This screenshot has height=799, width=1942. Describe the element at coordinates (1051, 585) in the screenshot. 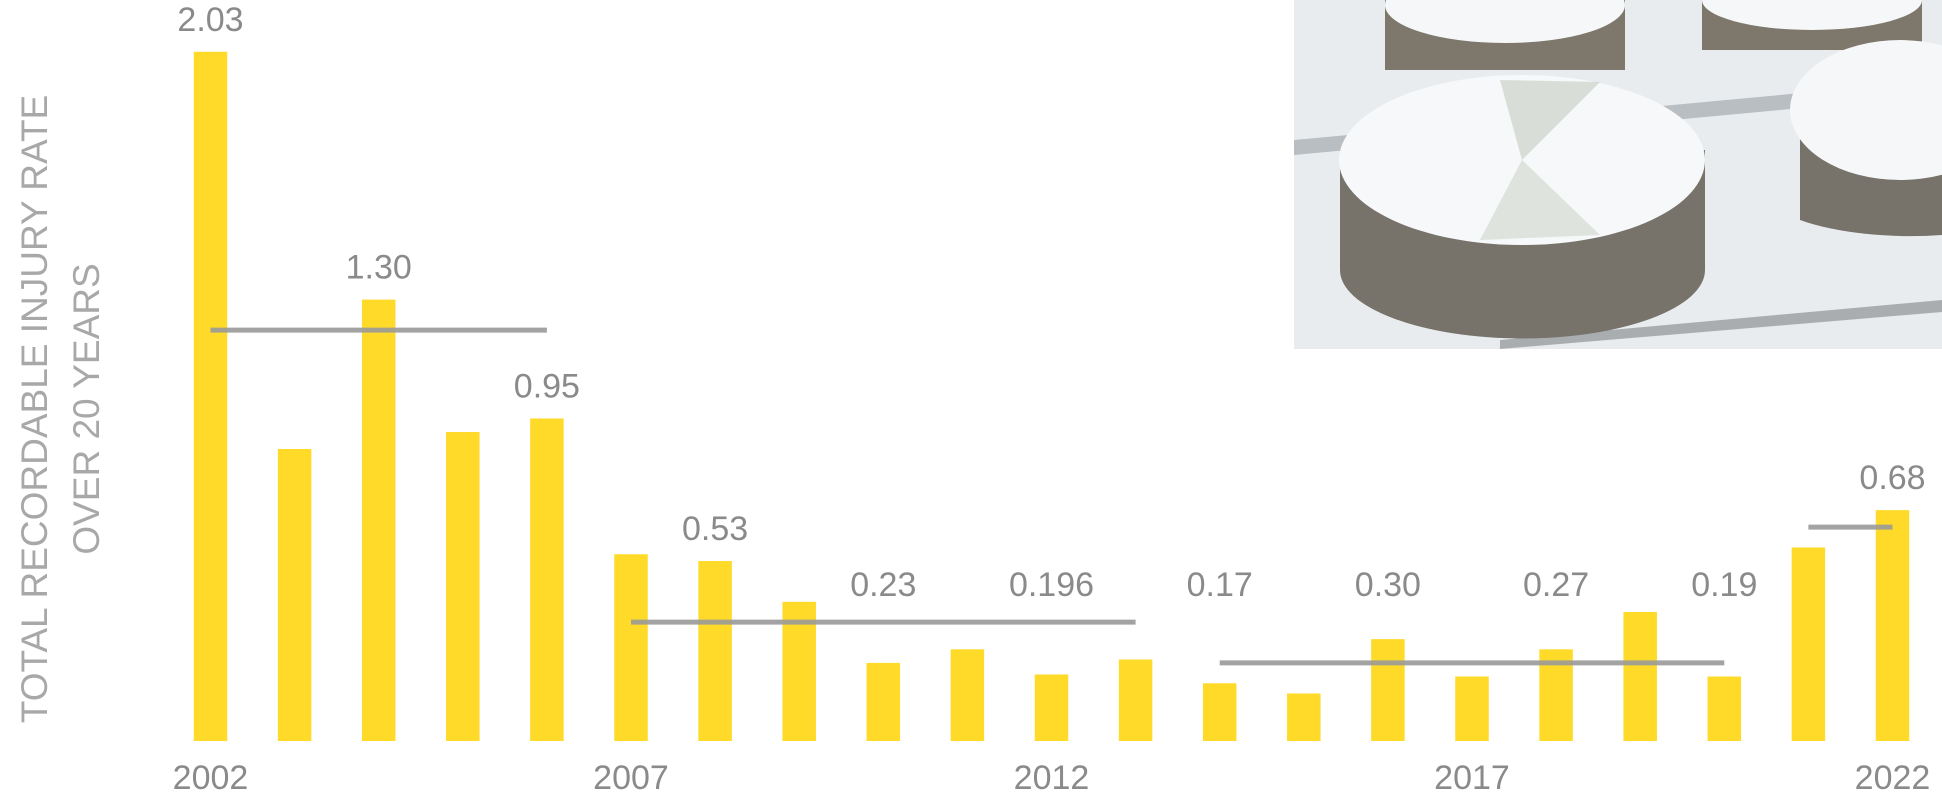

I see `value-label: 0.196` at that location.